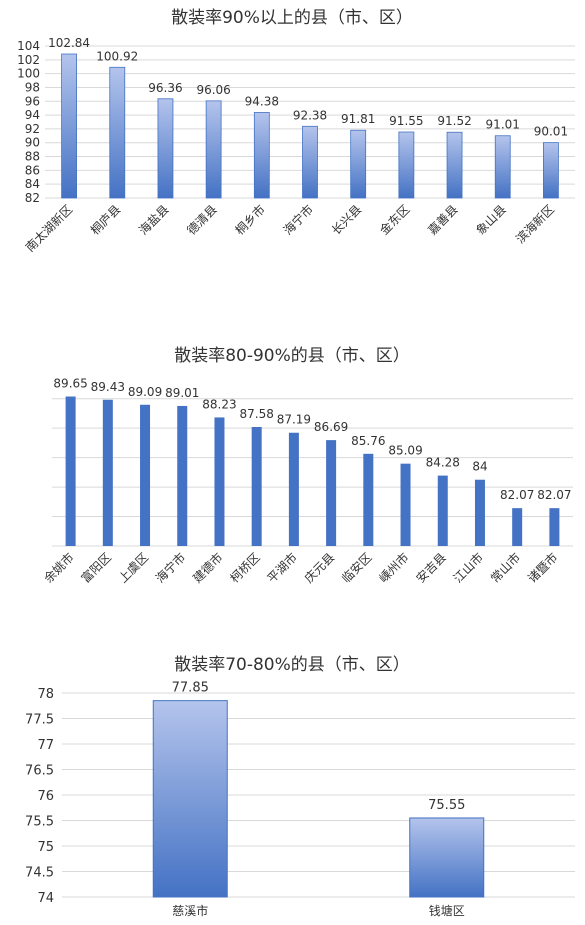  I want to click on chart-2-data-label: 84, so click(479, 467).